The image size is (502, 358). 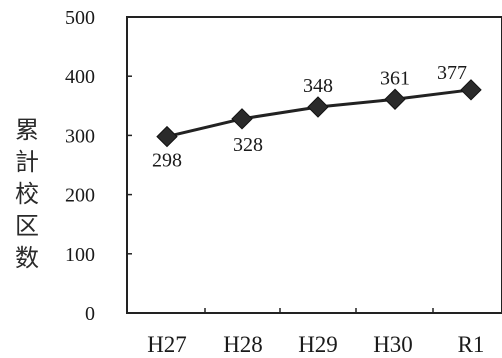 What do you see at coordinates (167, 161) in the screenshot?
I see `data-label: 298` at bounding box center [167, 161].